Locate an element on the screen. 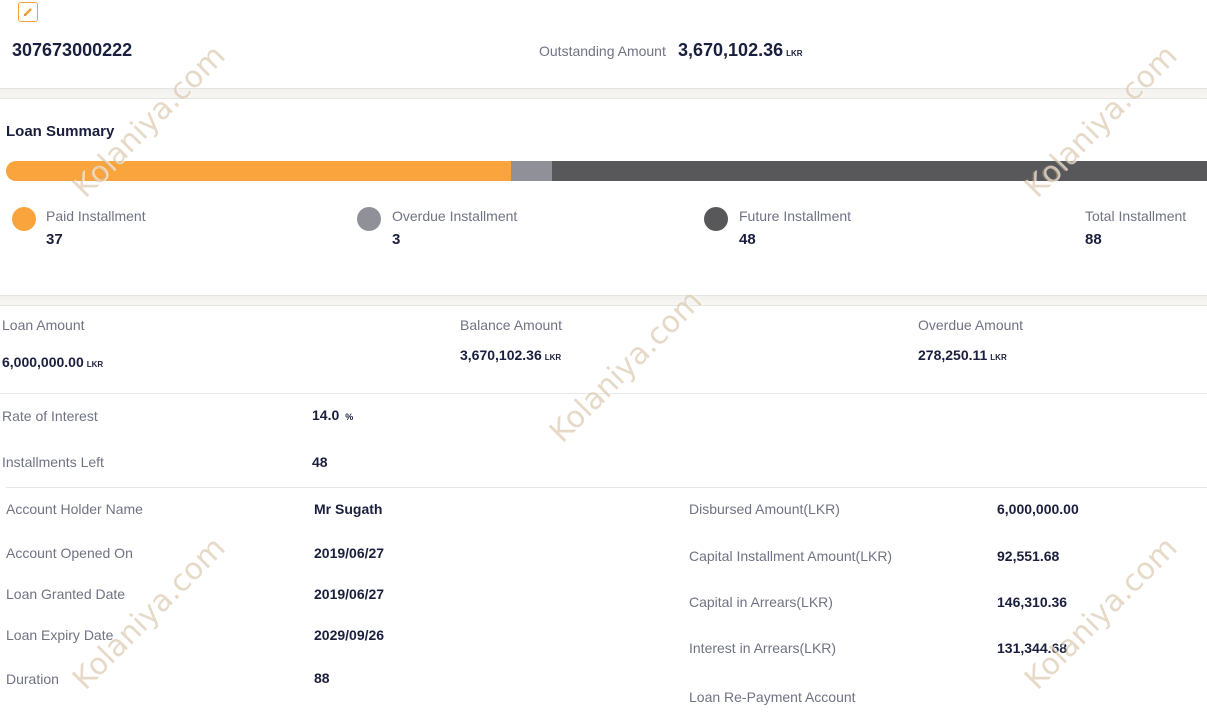 This screenshot has width=1207, height=720. future-segment is located at coordinates (879, 171).